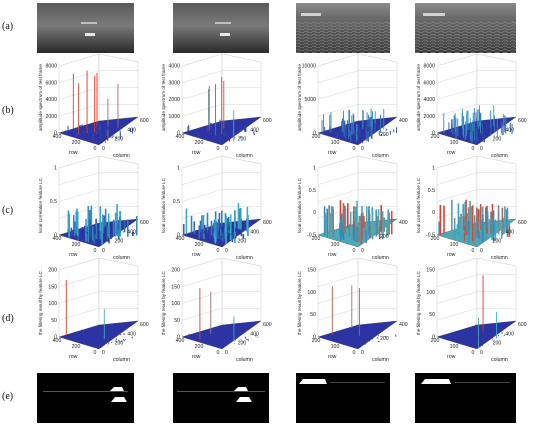 The height and width of the screenshot is (429, 550). Describe the element at coordinates (343, 28) in the screenshot. I see `frame-a3` at that location.